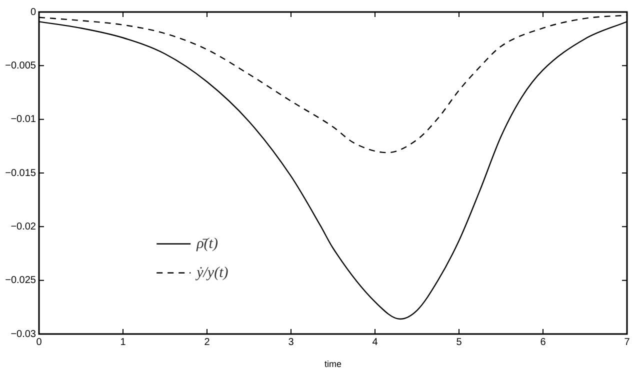  I want to click on x-axis-title: time, so click(333, 364).